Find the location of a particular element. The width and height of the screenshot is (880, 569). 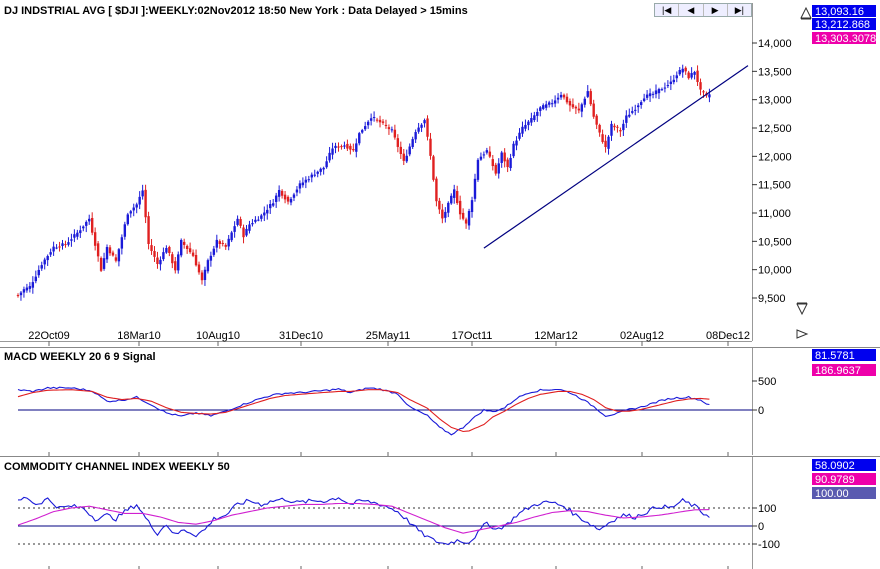

cci-signal-line is located at coordinates (363, 518).